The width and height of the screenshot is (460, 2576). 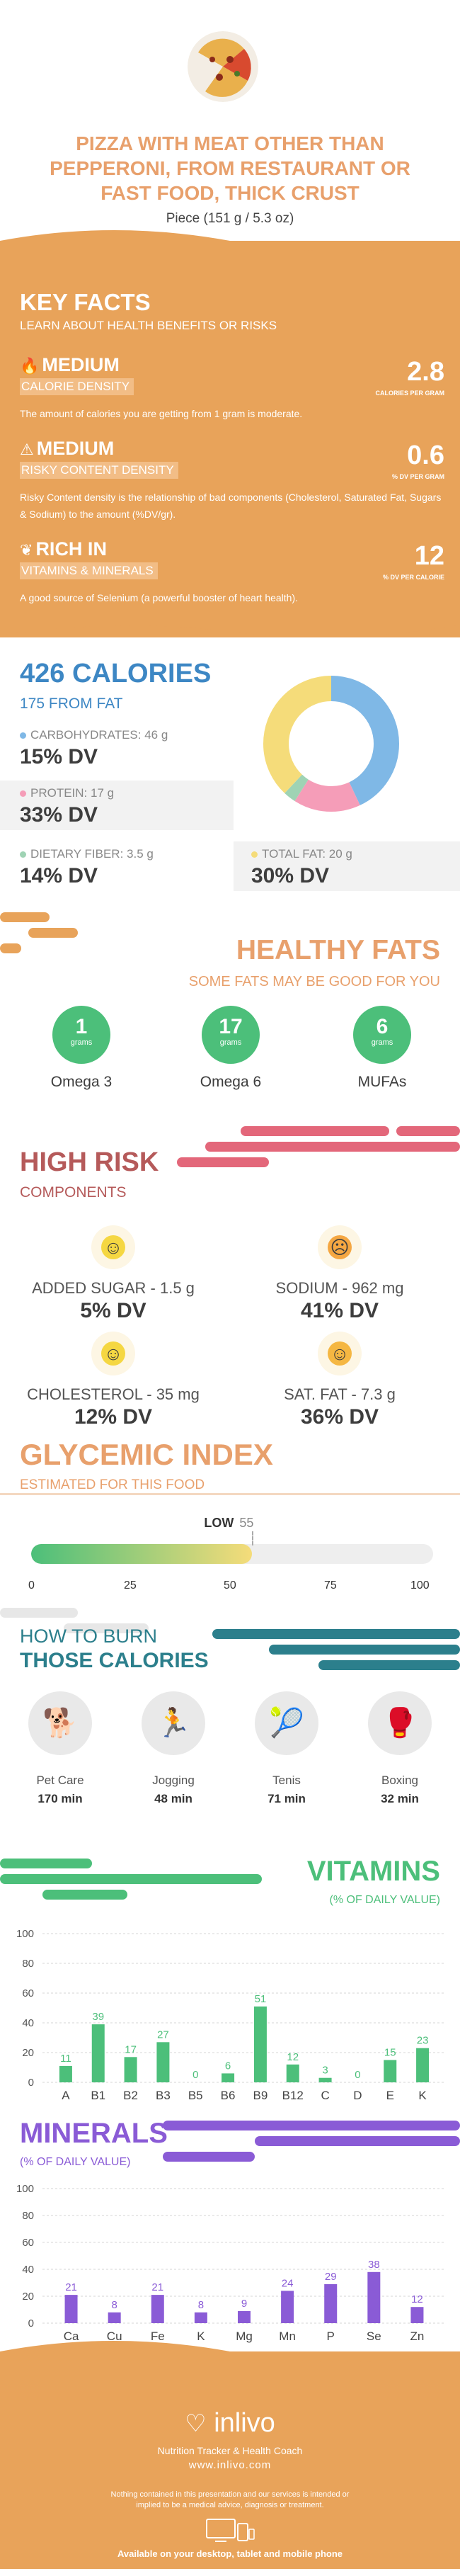 What do you see at coordinates (113, 1310) in the screenshot?
I see `risk-dv: 5% DV` at bounding box center [113, 1310].